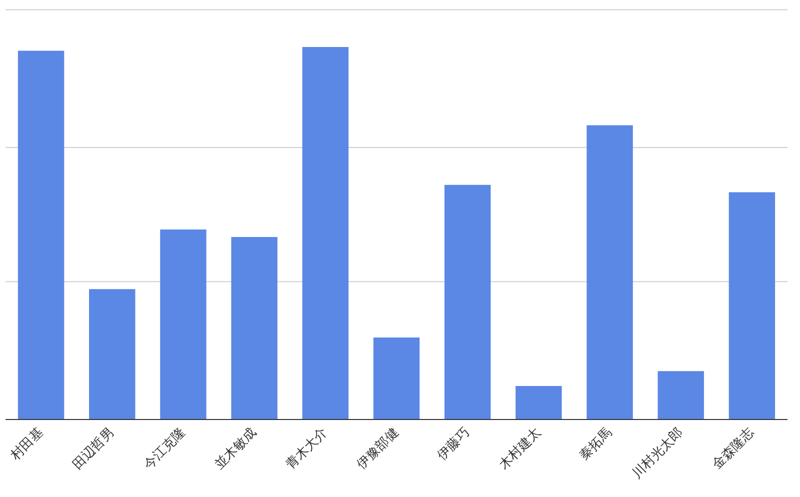 This screenshot has width=800, height=497. Describe the element at coordinates (165, 449) in the screenshot. I see `x-tick-label: 今江克隆` at that location.